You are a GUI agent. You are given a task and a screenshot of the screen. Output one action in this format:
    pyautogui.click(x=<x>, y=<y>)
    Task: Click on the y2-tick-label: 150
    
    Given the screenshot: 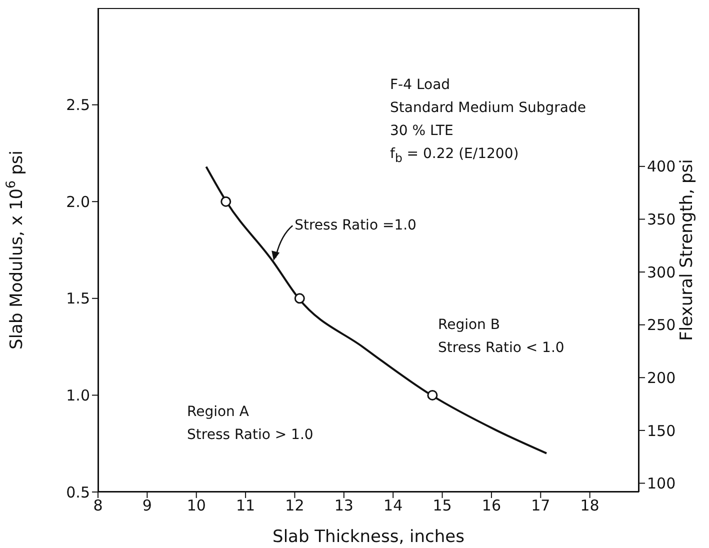 What is the action you would take?
    pyautogui.click(x=661, y=431)
    